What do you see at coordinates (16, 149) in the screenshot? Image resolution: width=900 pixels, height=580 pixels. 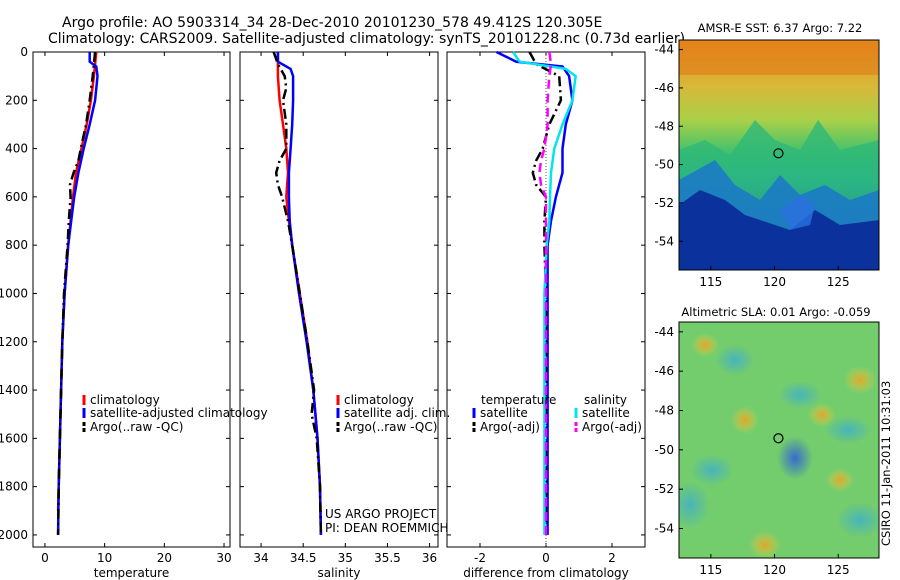 I see `y-tick-label: 400` at bounding box center [16, 149].